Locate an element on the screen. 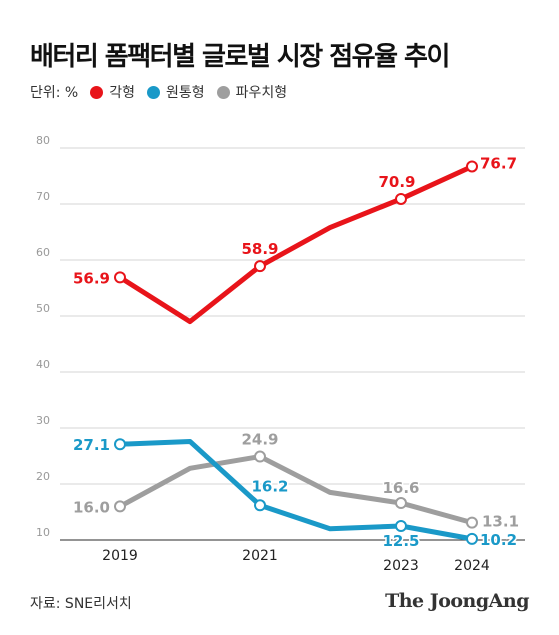 The height and width of the screenshot is (635, 559). data-label: 56.9 is located at coordinates (91, 278).